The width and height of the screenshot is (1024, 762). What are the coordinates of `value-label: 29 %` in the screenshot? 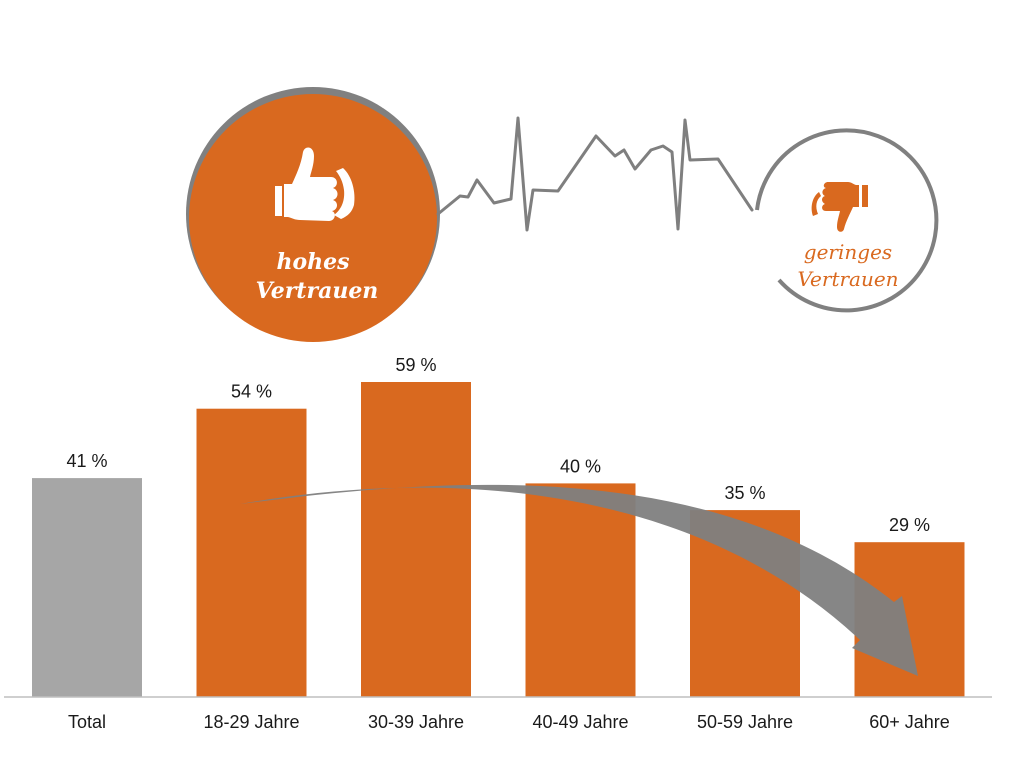 It's located at (909, 525).